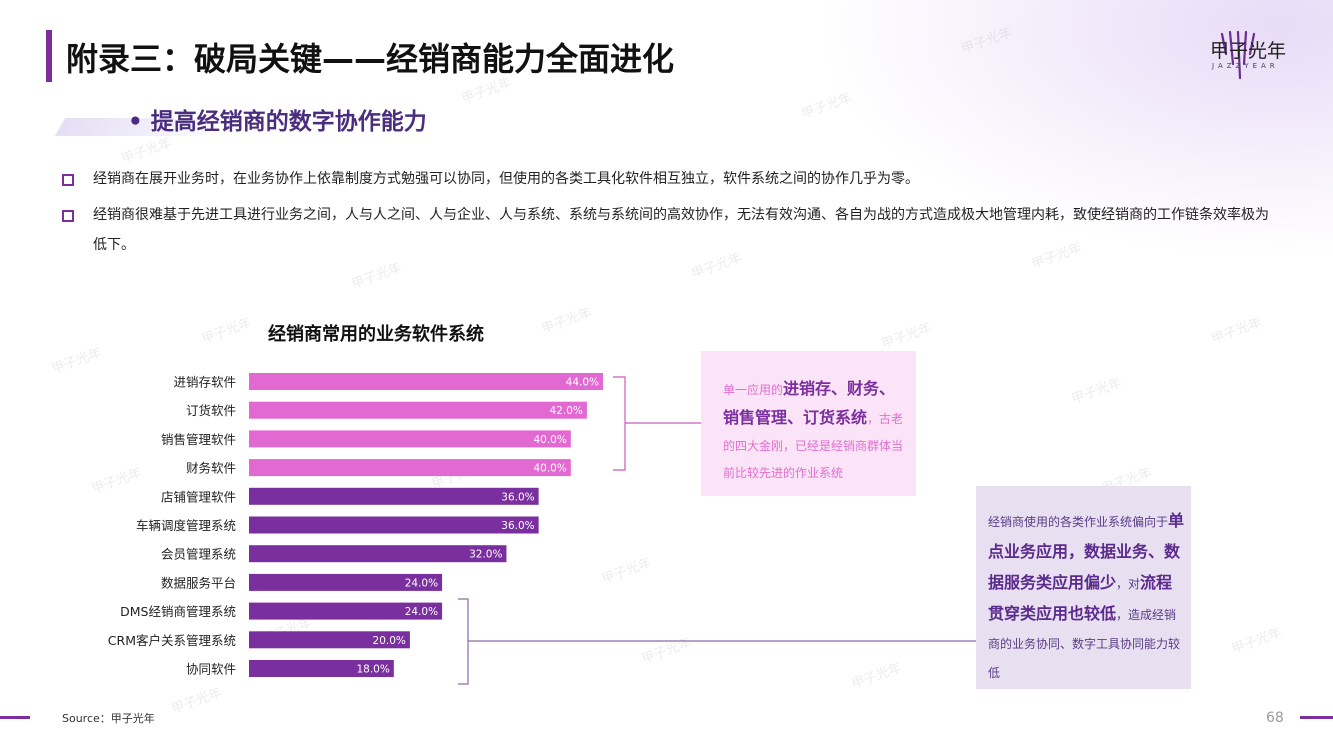  What do you see at coordinates (389, 641) in the screenshot?
I see `data-label: 20.0%` at bounding box center [389, 641].